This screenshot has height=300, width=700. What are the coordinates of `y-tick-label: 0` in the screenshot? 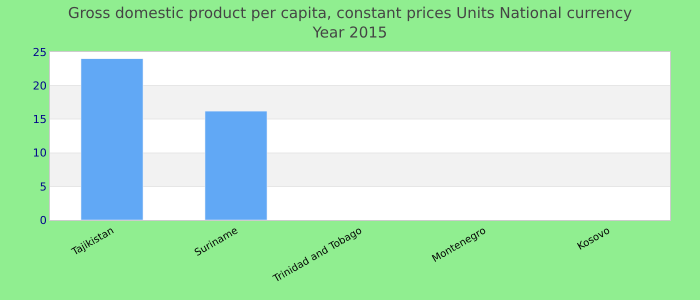 It's located at (43, 220).